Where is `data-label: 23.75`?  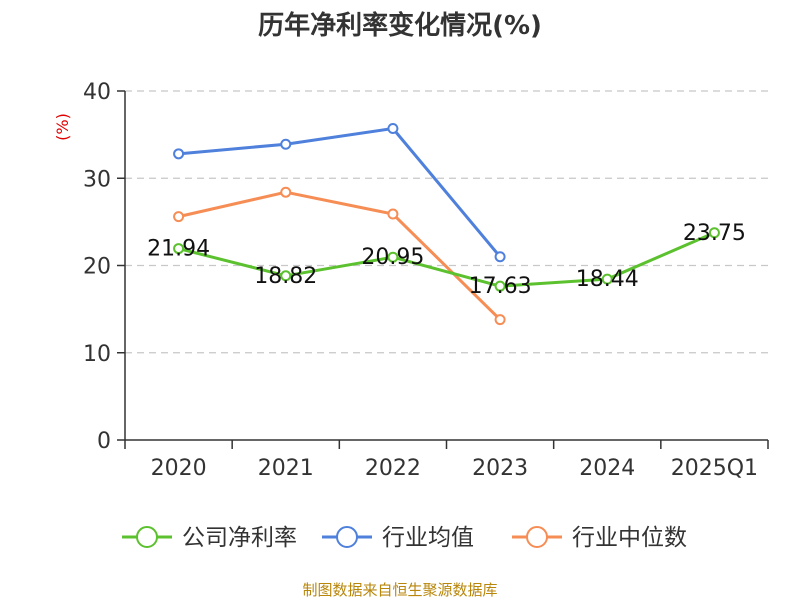
data-label: 23.75 is located at coordinates (714, 233).